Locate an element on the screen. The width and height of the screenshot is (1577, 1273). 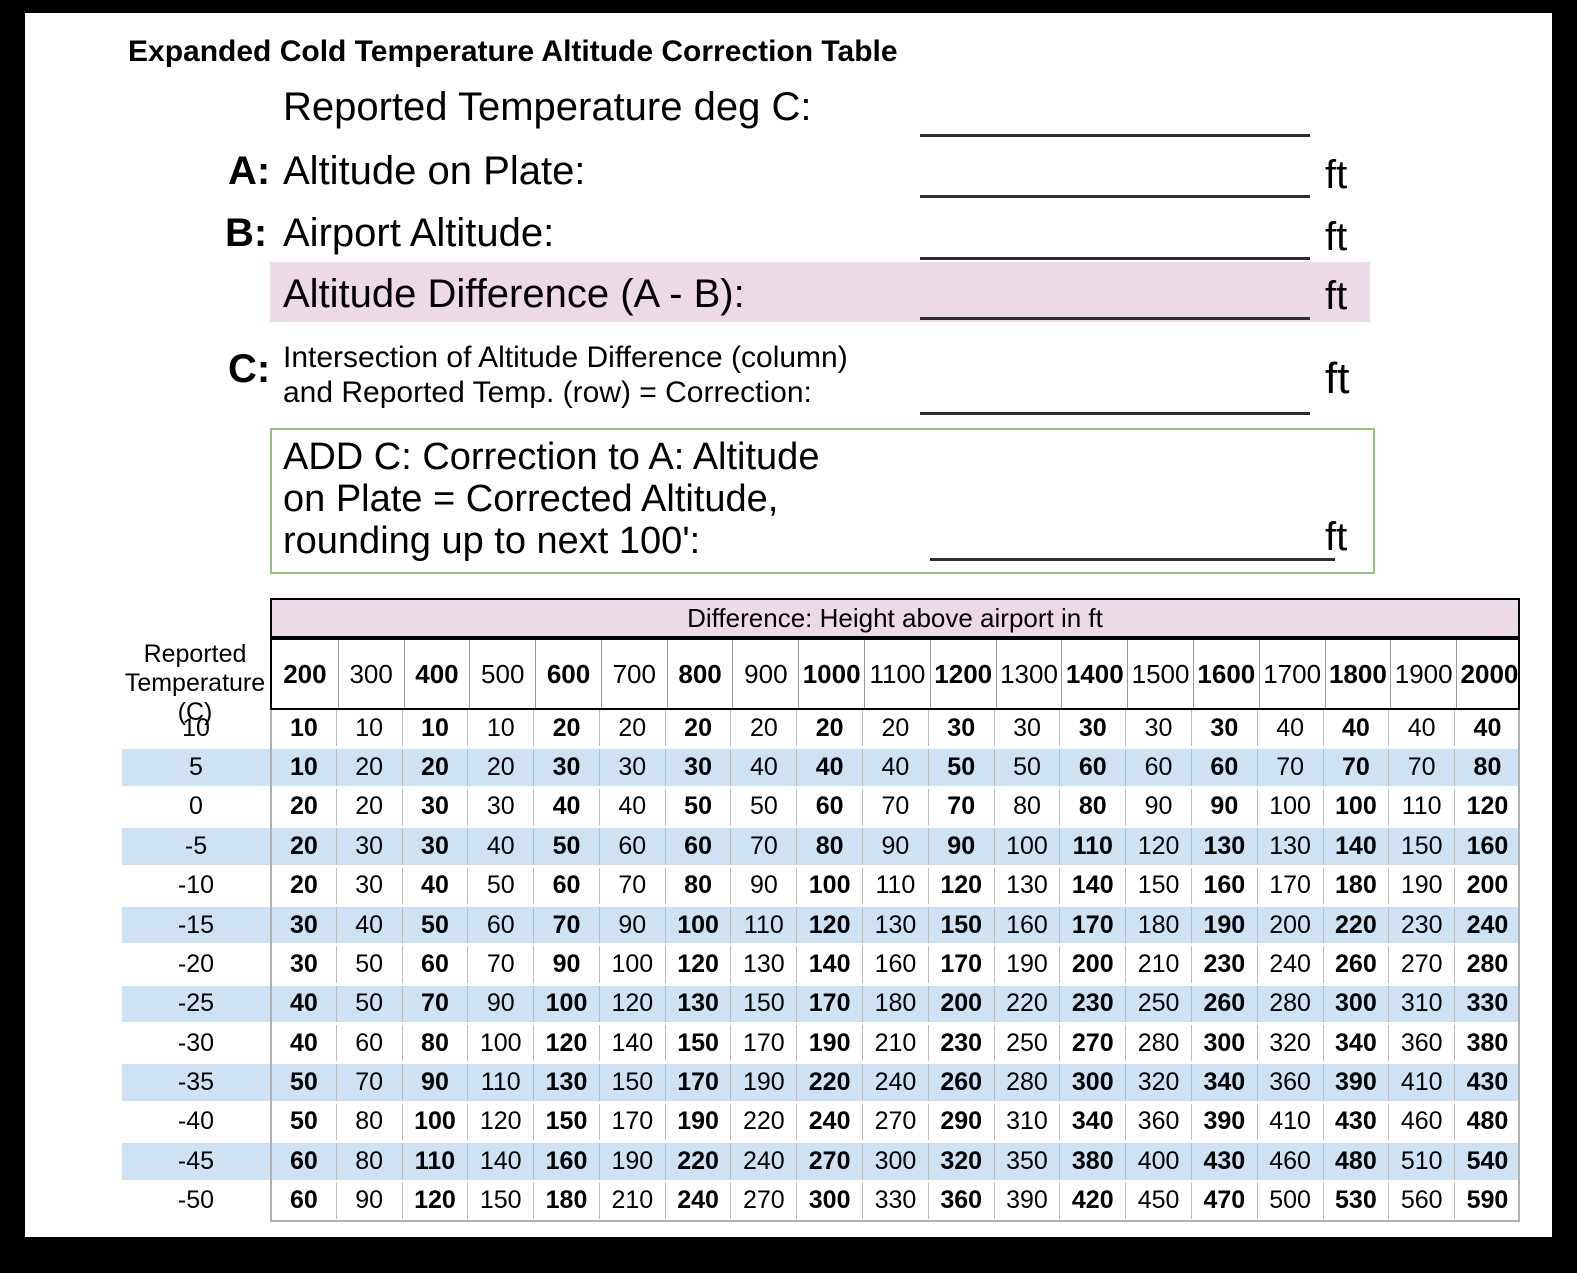
row-label--50: -50 is located at coordinates (196, 1200).